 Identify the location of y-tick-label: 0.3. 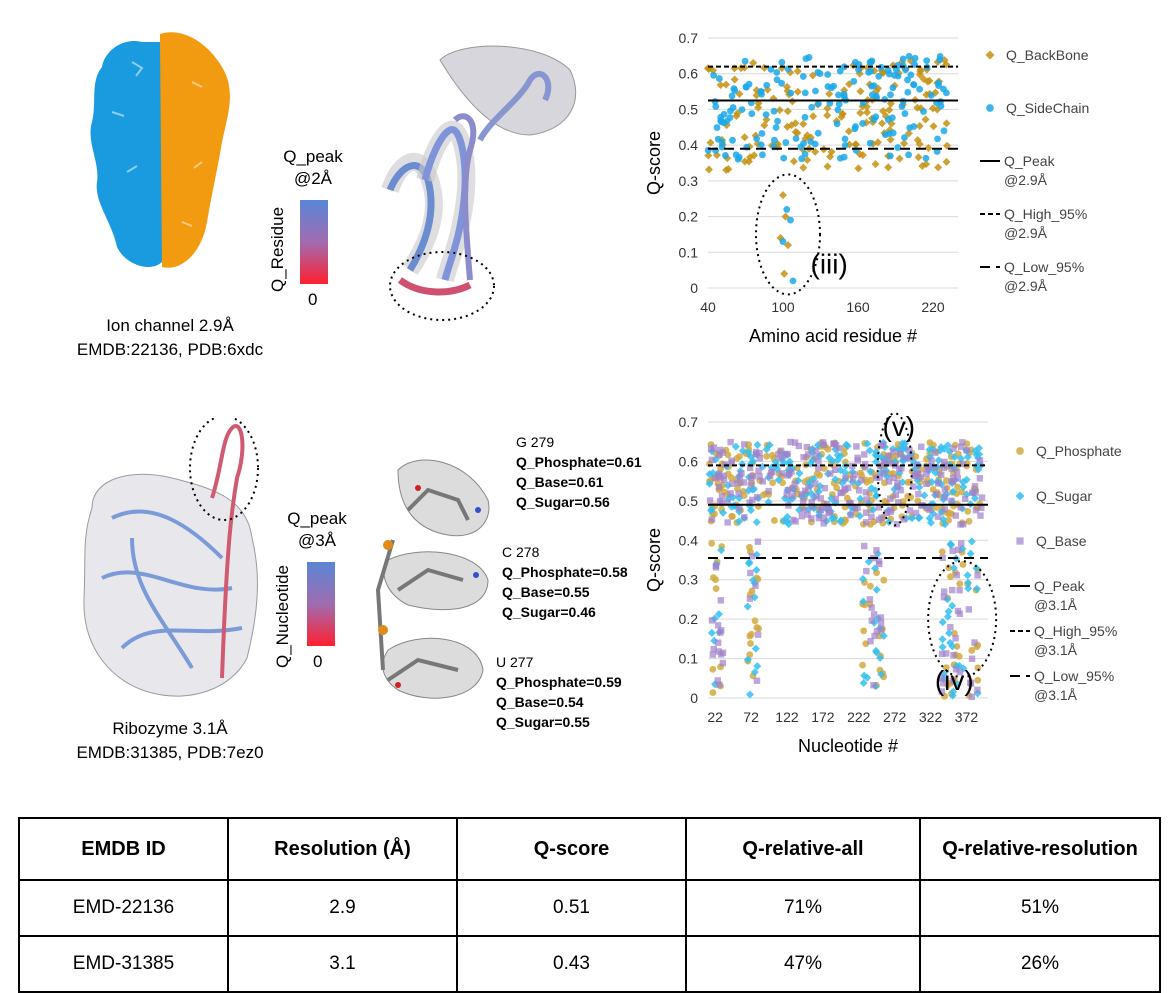
(689, 580).